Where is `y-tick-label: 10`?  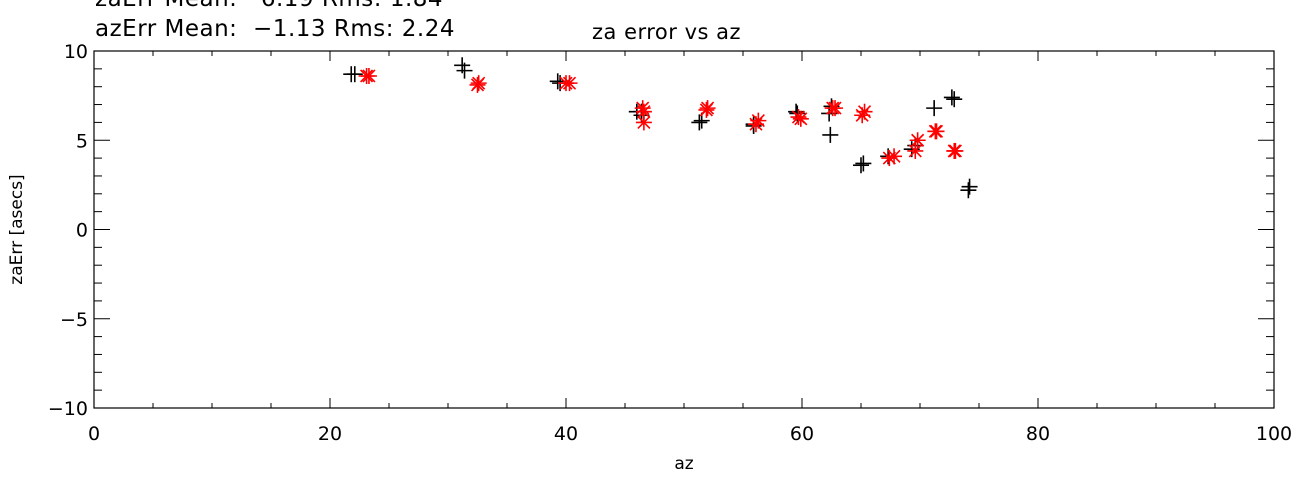 y-tick-label: 10 is located at coordinates (76, 52).